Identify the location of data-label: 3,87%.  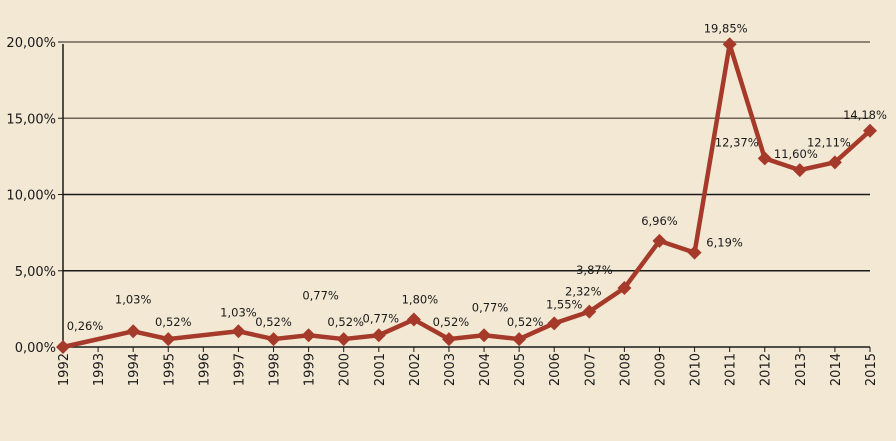
(594, 270).